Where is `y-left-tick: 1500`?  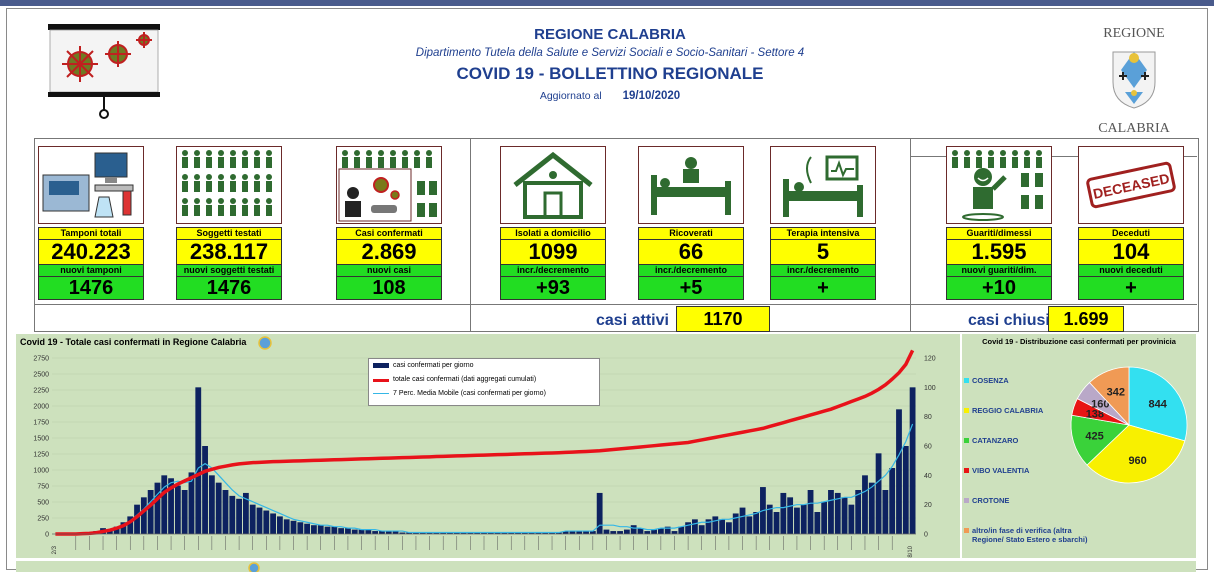 y-left-tick: 1500 is located at coordinates (41, 439).